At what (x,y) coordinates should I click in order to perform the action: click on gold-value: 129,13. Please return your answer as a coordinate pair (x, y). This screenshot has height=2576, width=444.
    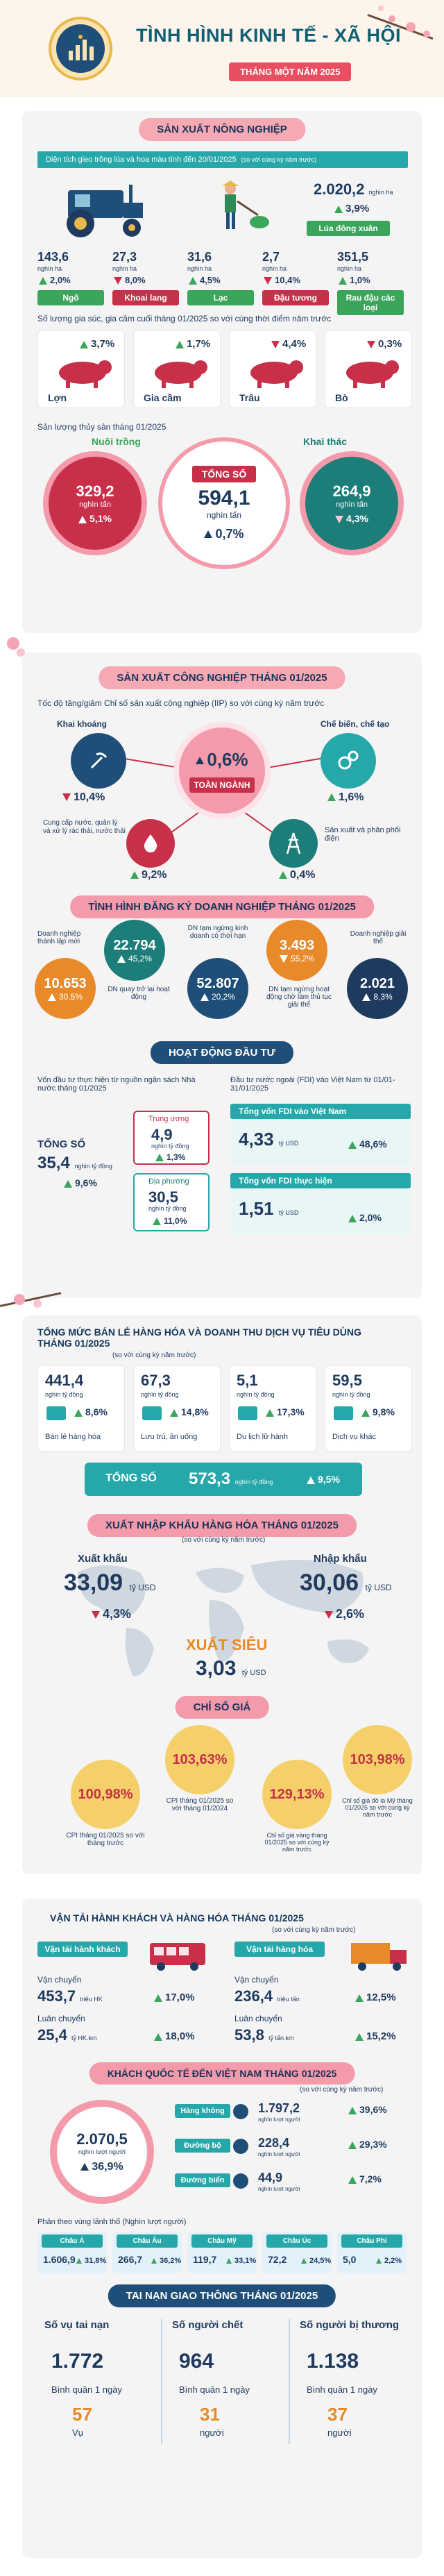
    Looking at the image, I should click on (290, 1794).